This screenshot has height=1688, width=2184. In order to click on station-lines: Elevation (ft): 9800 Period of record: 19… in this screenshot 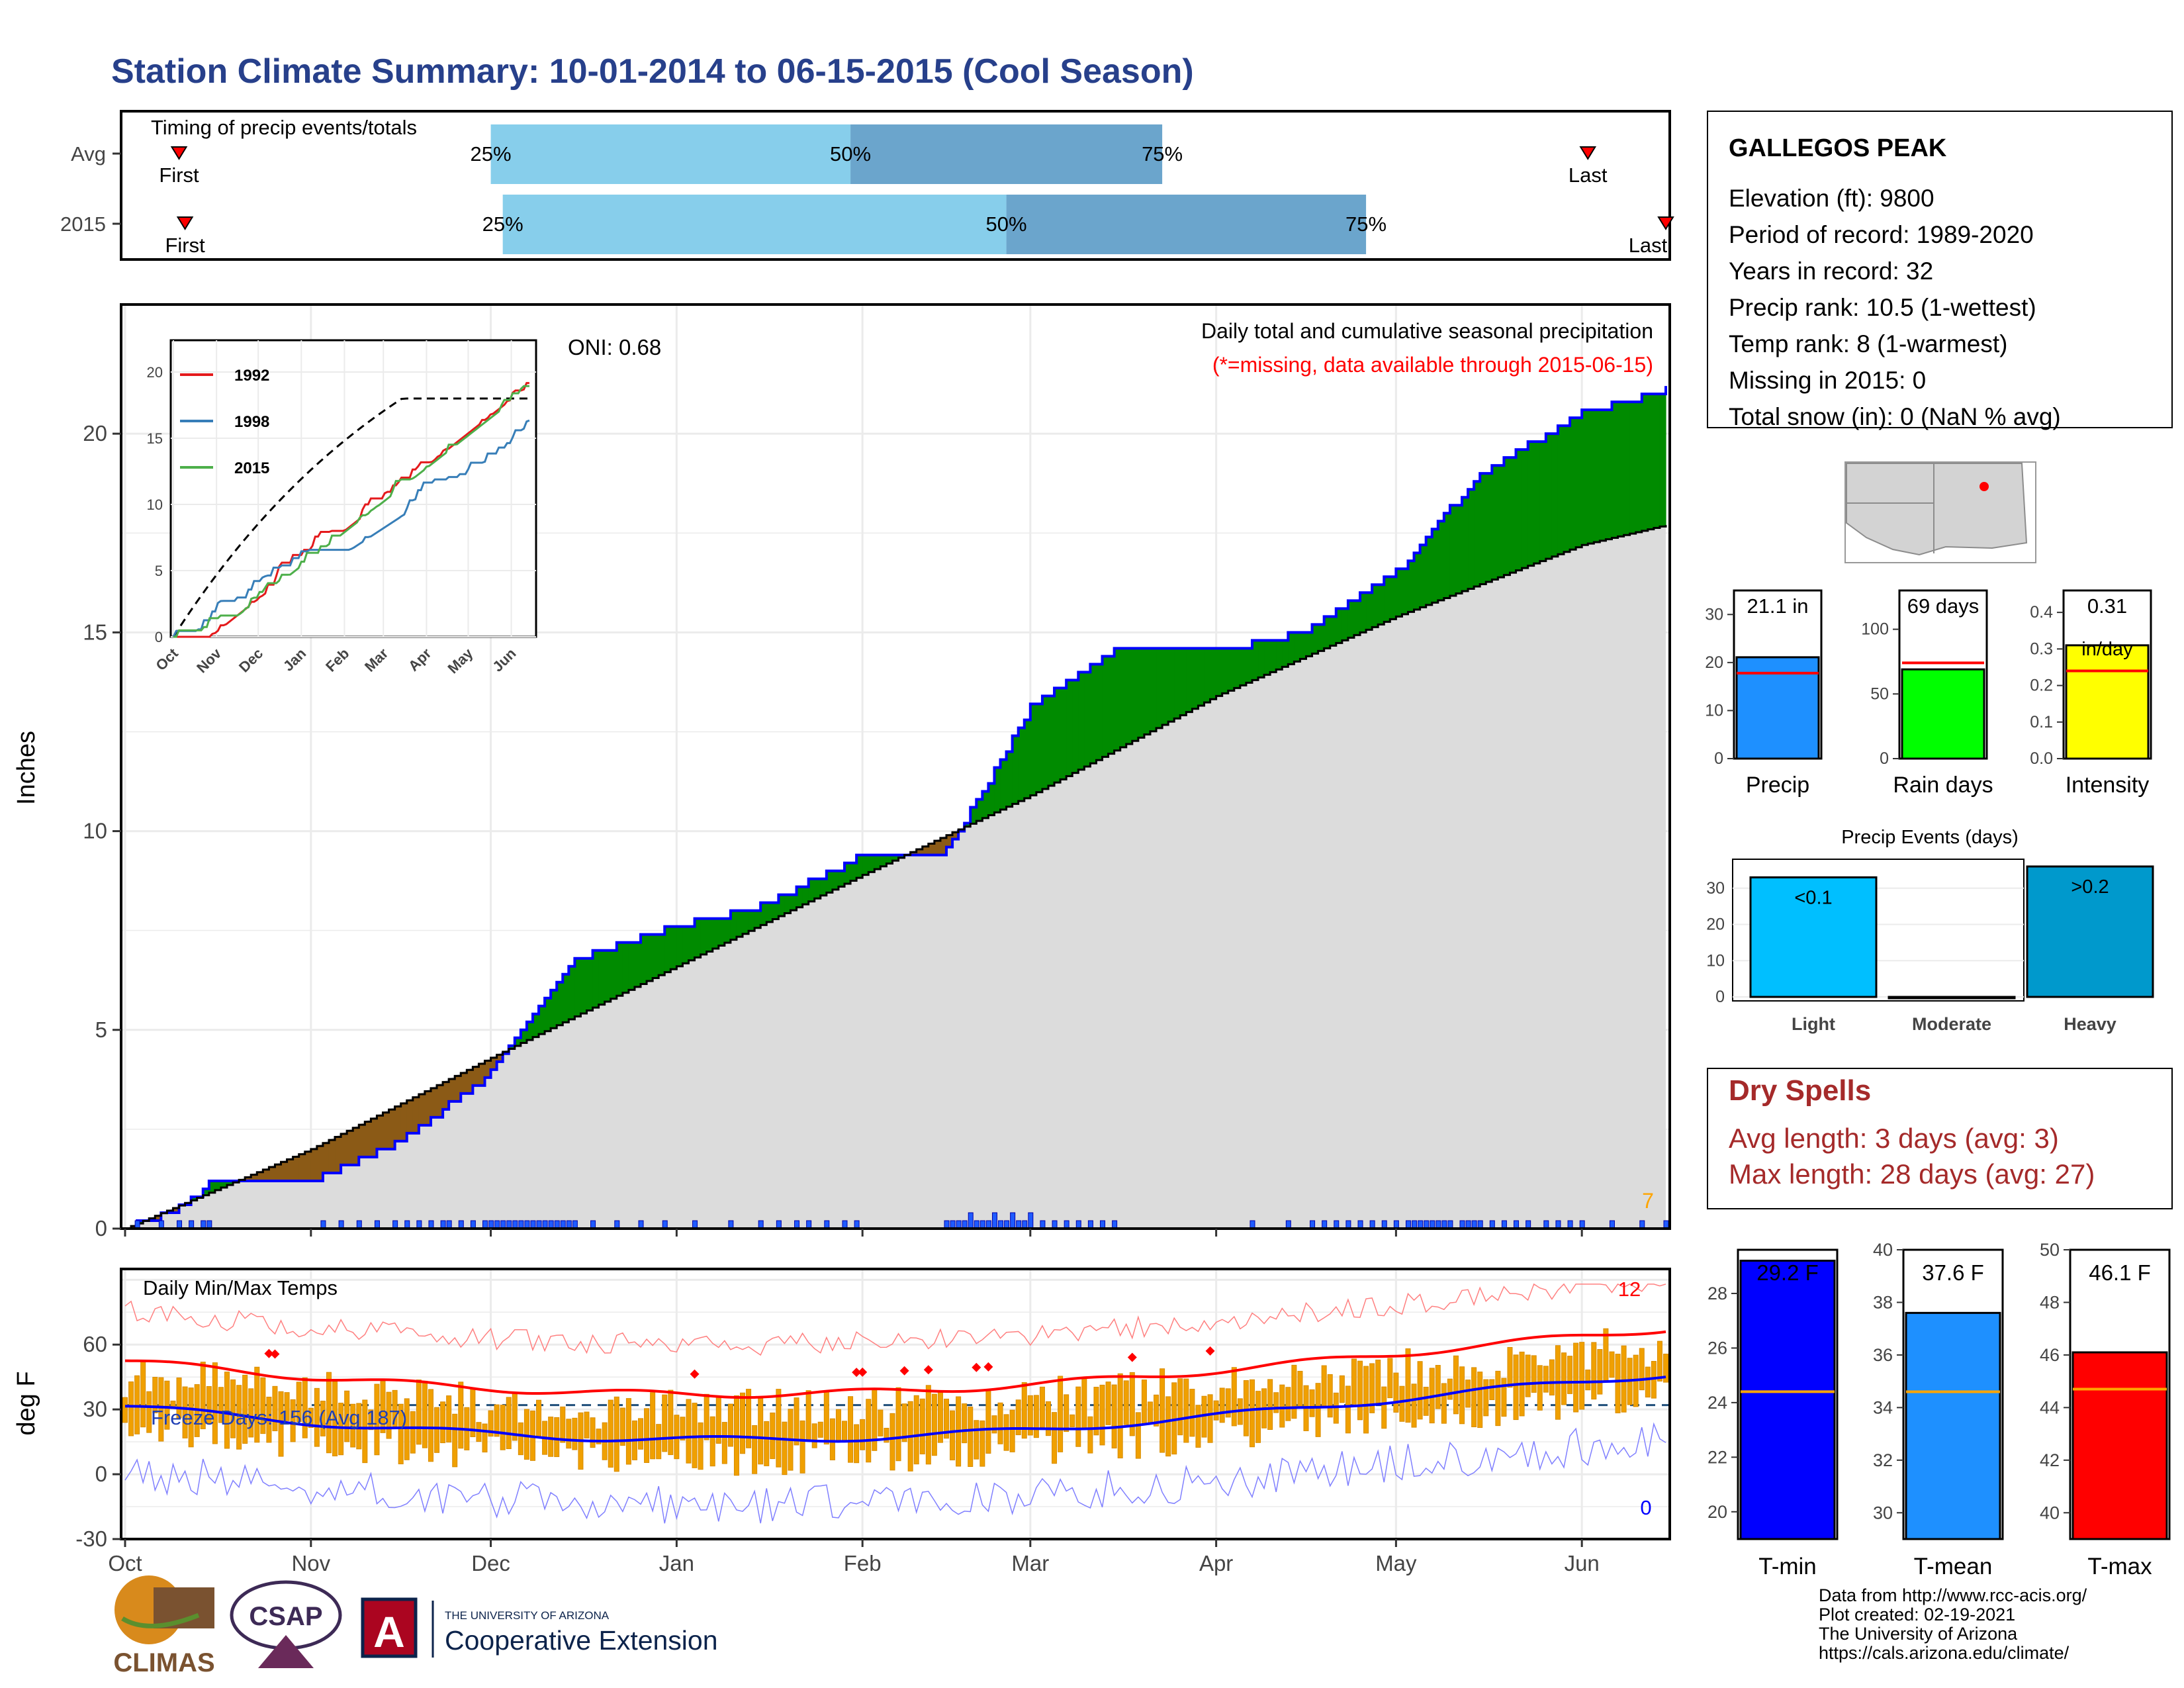, I will do `click(1895, 307)`.